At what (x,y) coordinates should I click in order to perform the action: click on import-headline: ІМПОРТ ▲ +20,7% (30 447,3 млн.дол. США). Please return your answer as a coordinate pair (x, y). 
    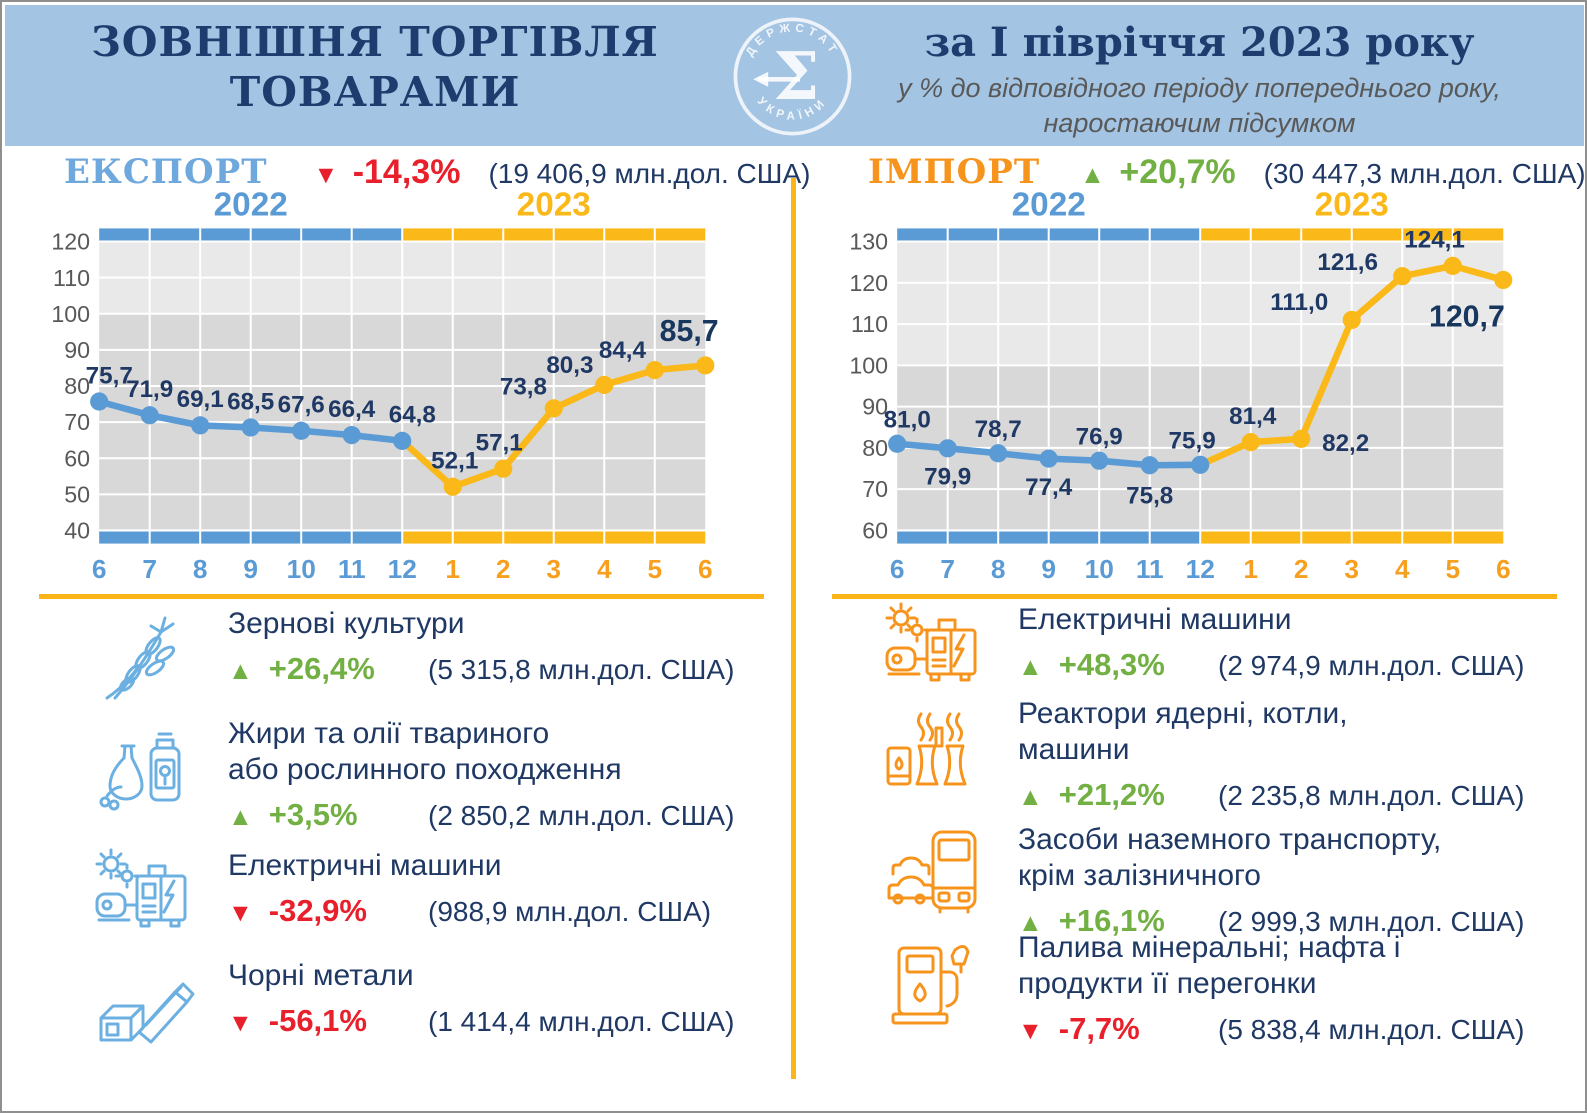
    Looking at the image, I should click on (1227, 172).